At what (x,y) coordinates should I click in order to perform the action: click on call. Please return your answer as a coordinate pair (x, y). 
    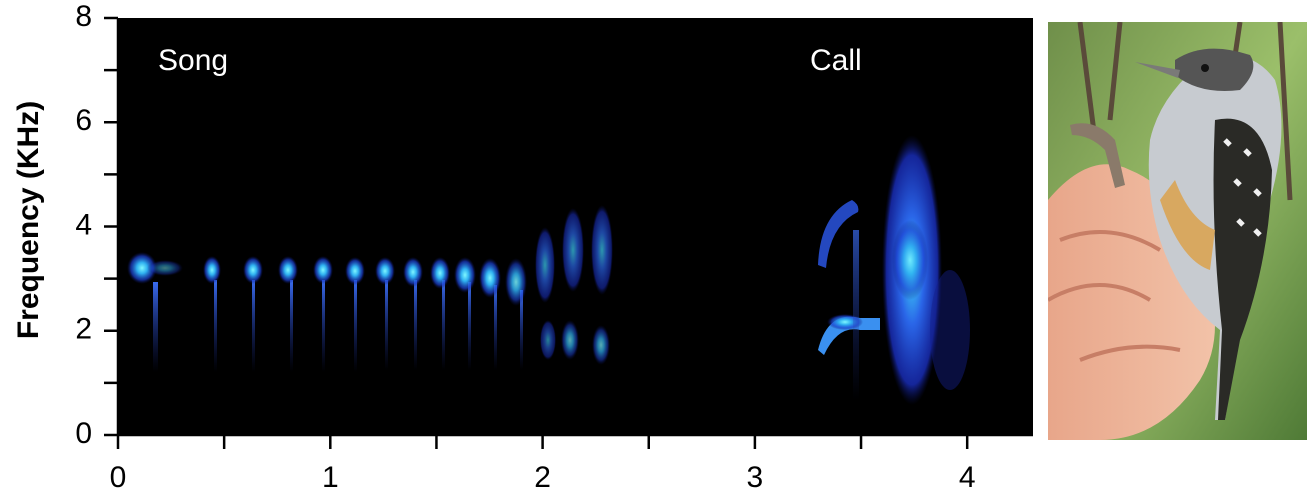
    Looking at the image, I should click on (894, 270).